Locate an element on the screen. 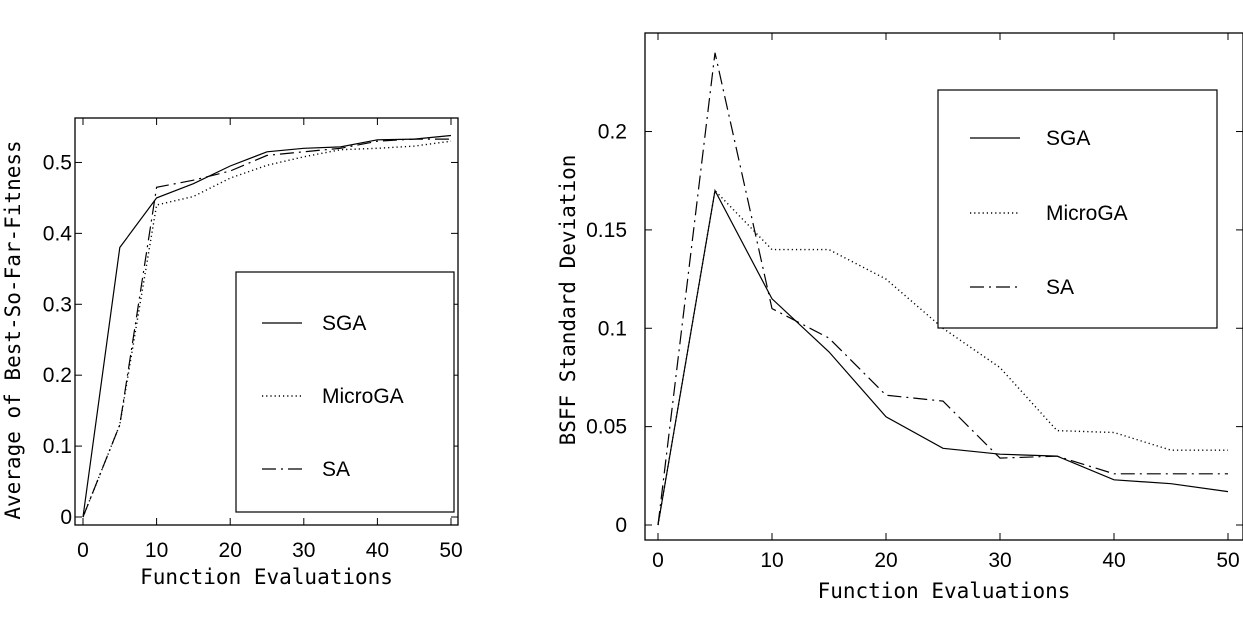 This screenshot has width=1243, height=632. y-tick-label: 0.05 is located at coordinates (606, 427).